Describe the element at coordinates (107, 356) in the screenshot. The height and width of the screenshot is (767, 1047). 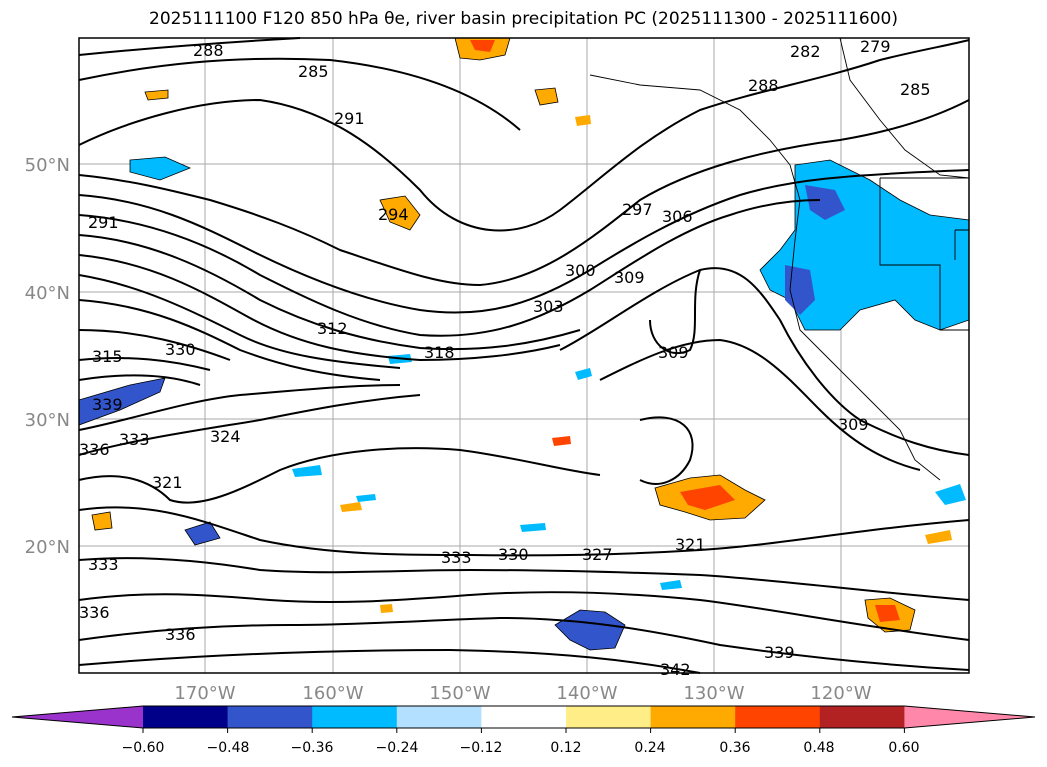
I see `contour-label: 315` at that location.